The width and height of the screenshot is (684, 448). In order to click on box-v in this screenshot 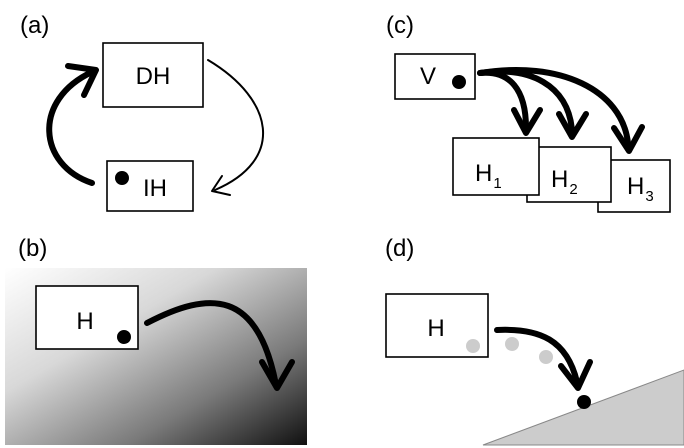, I will do `click(435, 76)`.